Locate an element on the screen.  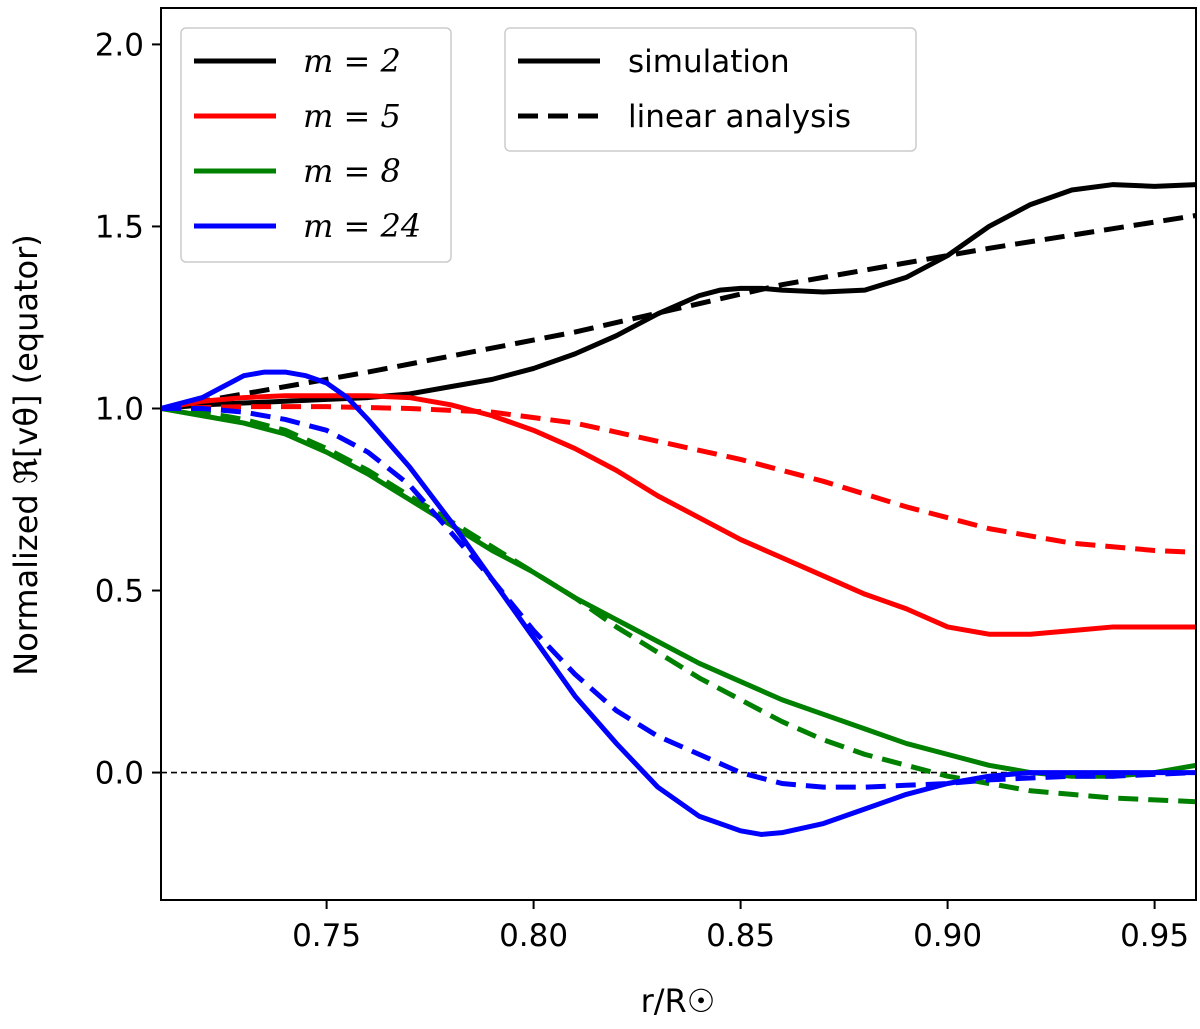
legend-entry-label: m = 24 is located at coordinates (362, 226).